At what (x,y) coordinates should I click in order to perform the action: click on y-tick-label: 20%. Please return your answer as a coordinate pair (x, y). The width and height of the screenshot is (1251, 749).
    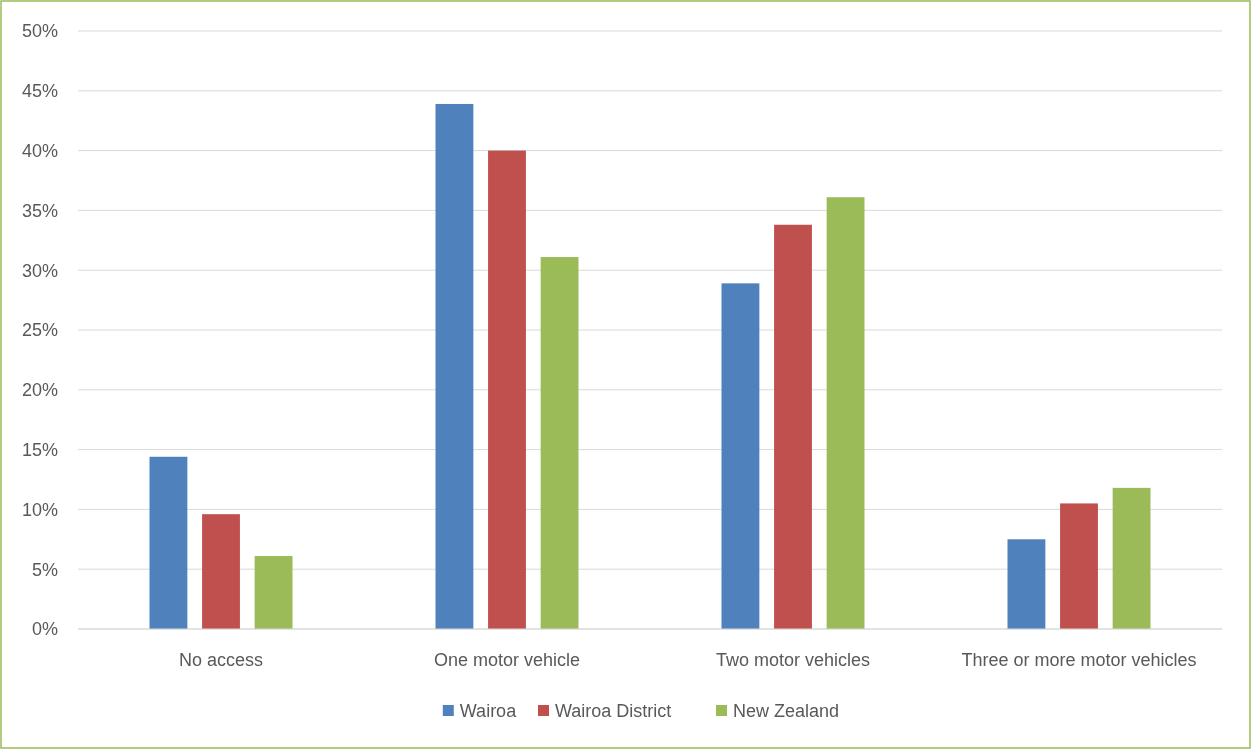
    Looking at the image, I should click on (39, 390).